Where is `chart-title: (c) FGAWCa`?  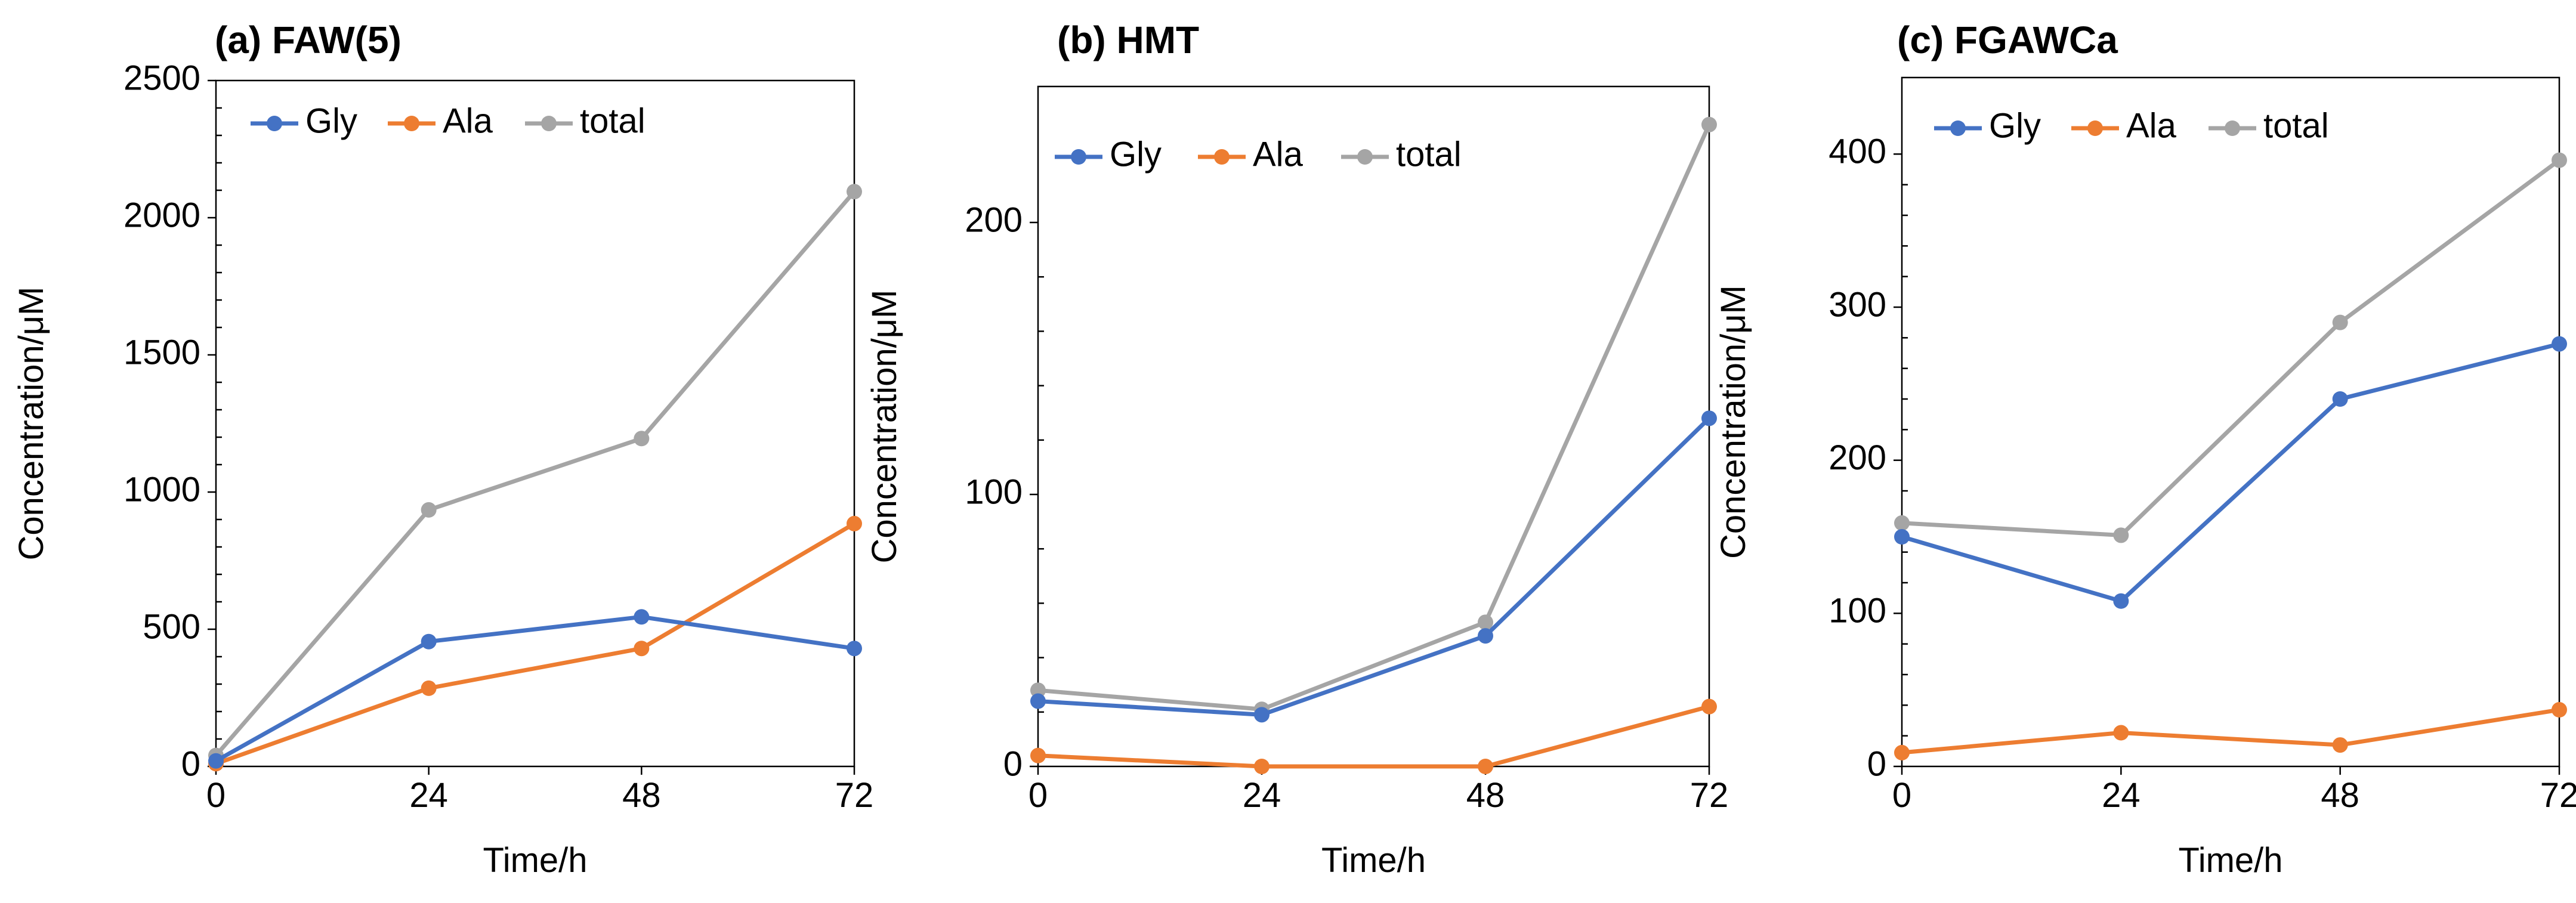 chart-title: (c) FGAWCa is located at coordinates (2008, 40).